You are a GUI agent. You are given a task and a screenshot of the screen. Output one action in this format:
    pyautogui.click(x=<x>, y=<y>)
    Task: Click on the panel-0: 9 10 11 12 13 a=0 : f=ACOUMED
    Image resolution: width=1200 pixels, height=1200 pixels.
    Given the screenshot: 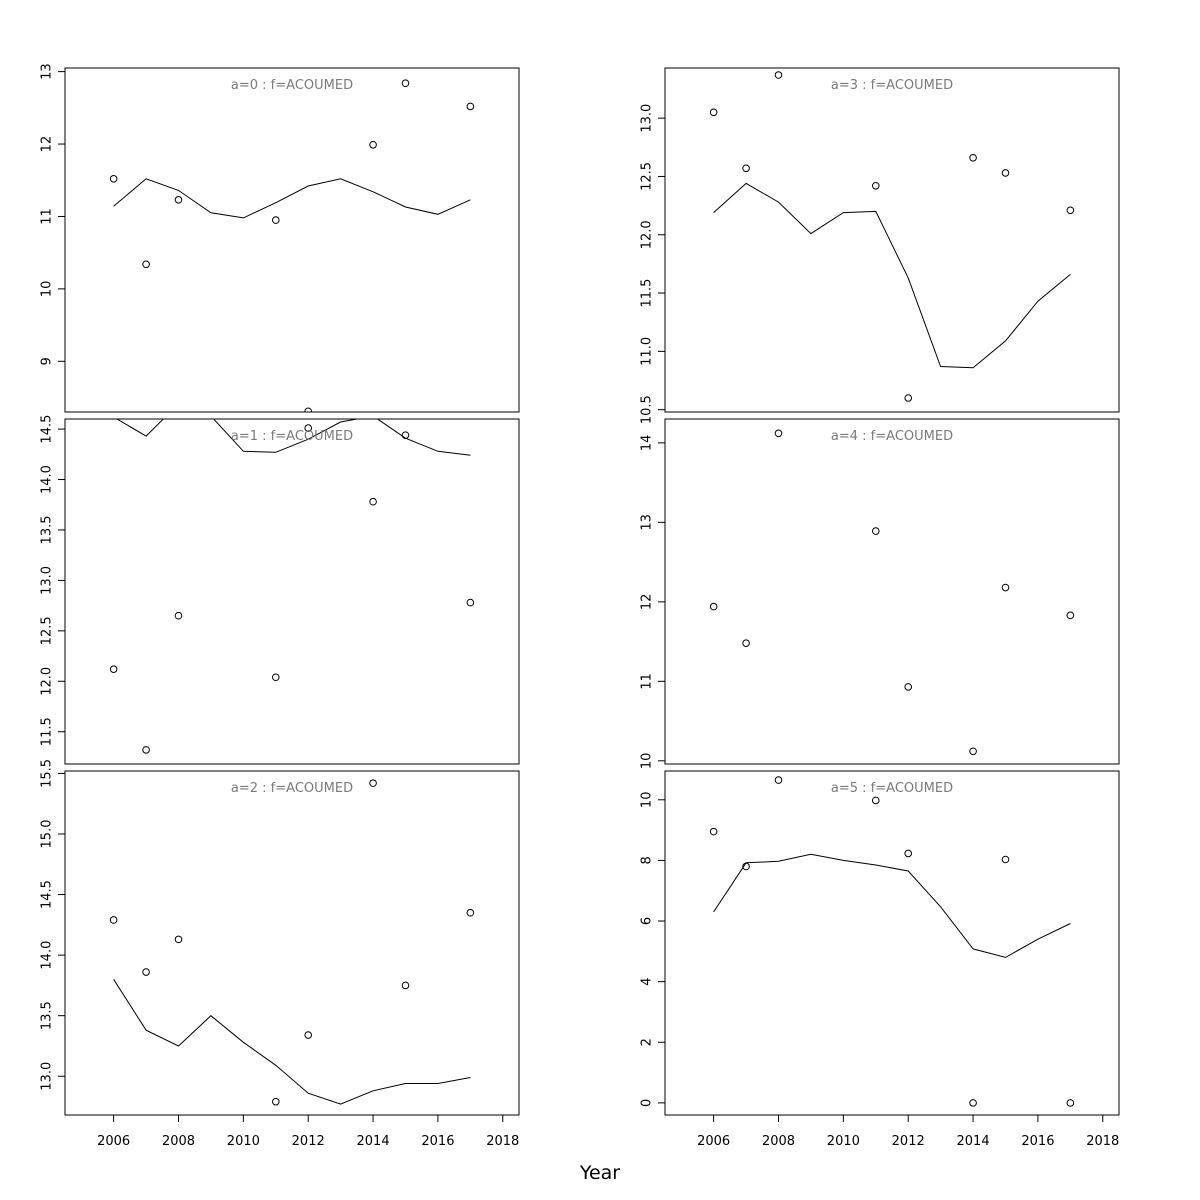 What is the action you would take?
    pyautogui.click(x=280, y=238)
    